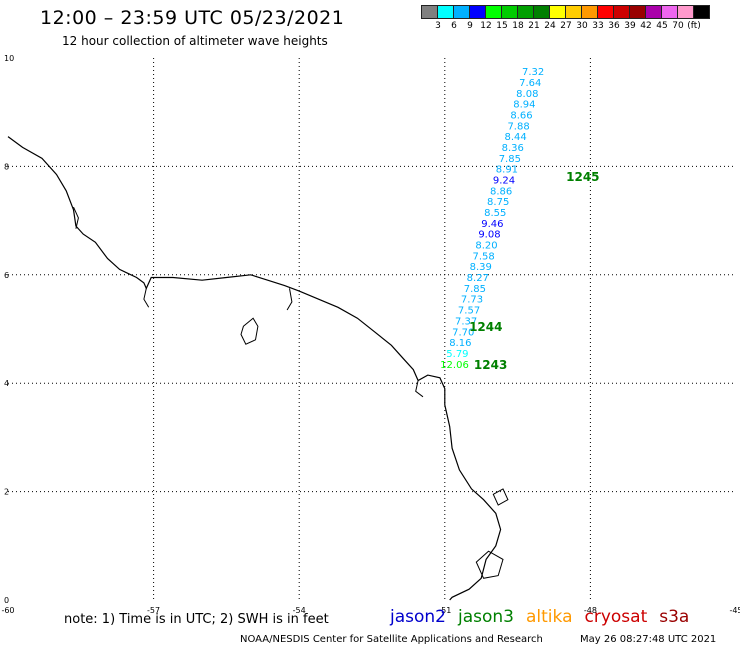 The height and width of the screenshot is (650, 740). I want to click on wave-height-value: 8.66, so click(521, 115).